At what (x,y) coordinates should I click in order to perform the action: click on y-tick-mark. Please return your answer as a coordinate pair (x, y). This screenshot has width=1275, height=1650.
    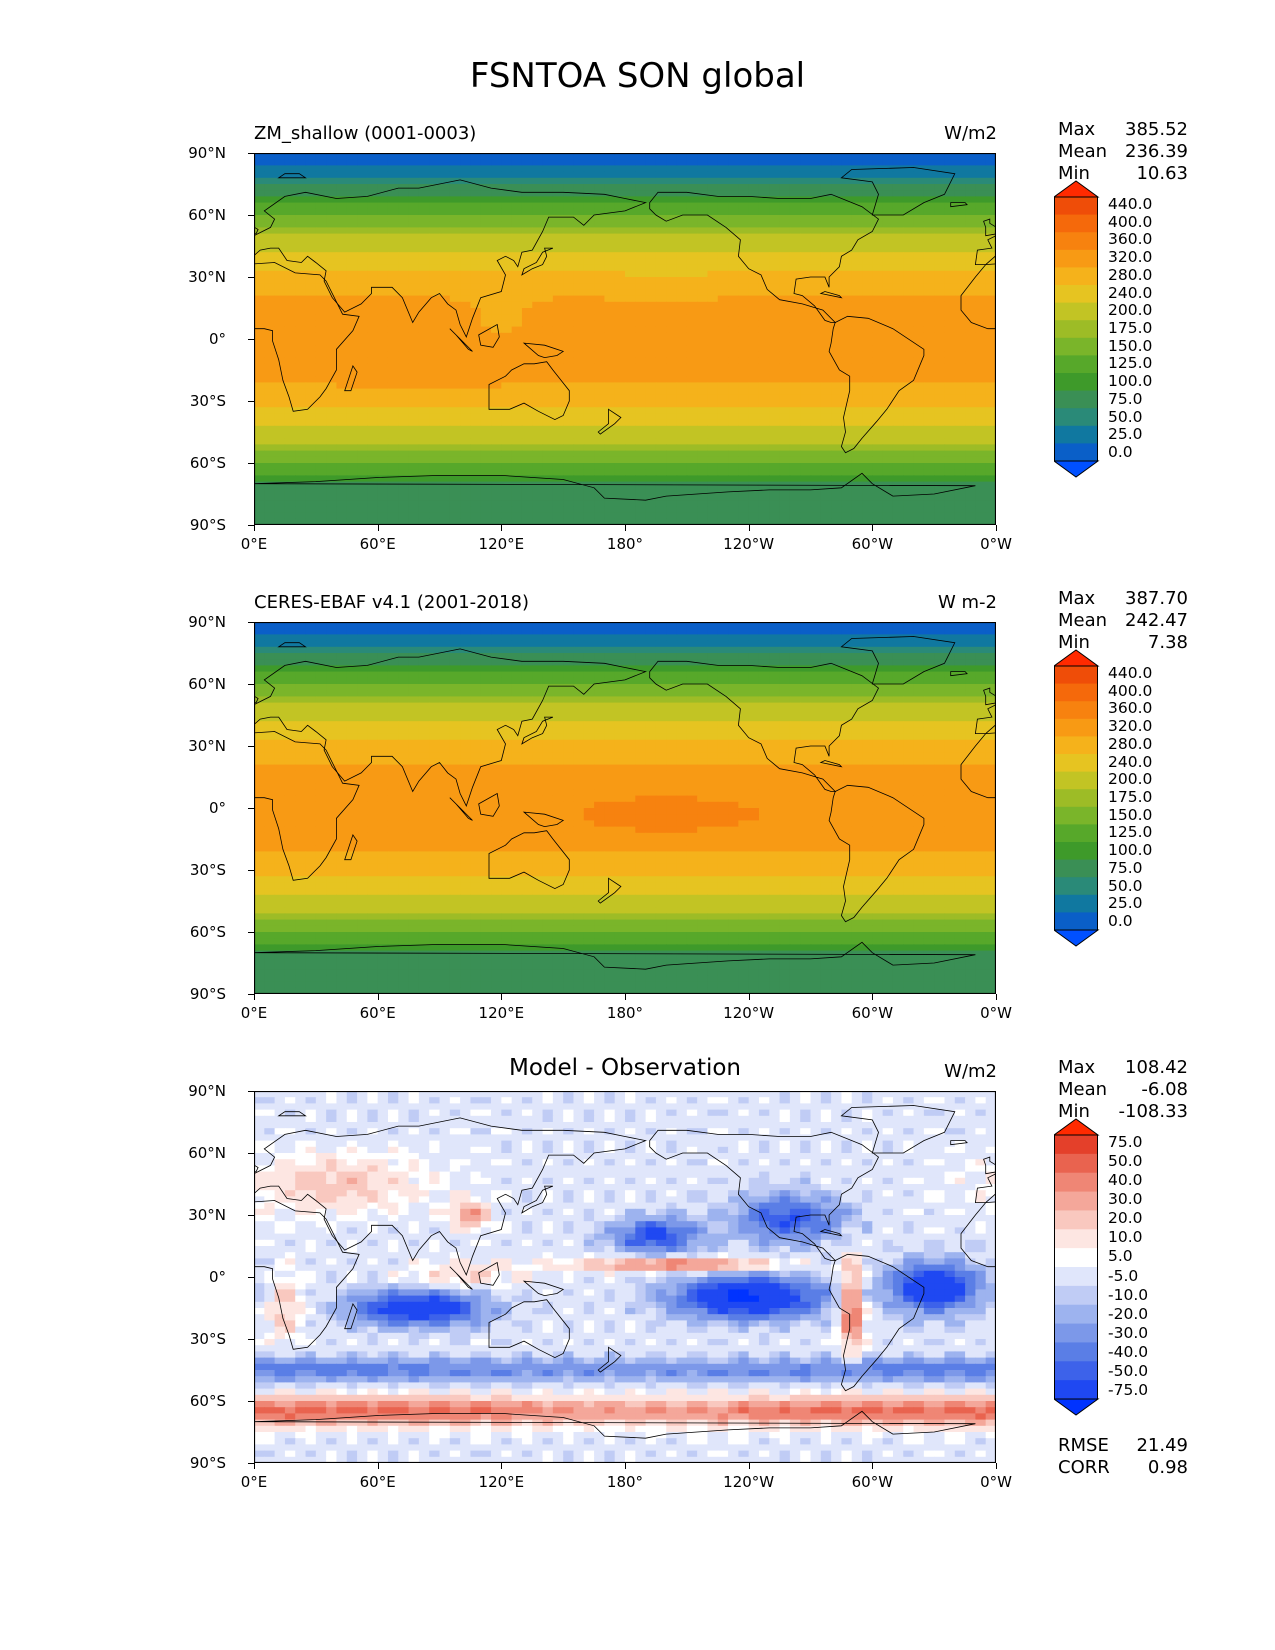
    Looking at the image, I should click on (251, 339).